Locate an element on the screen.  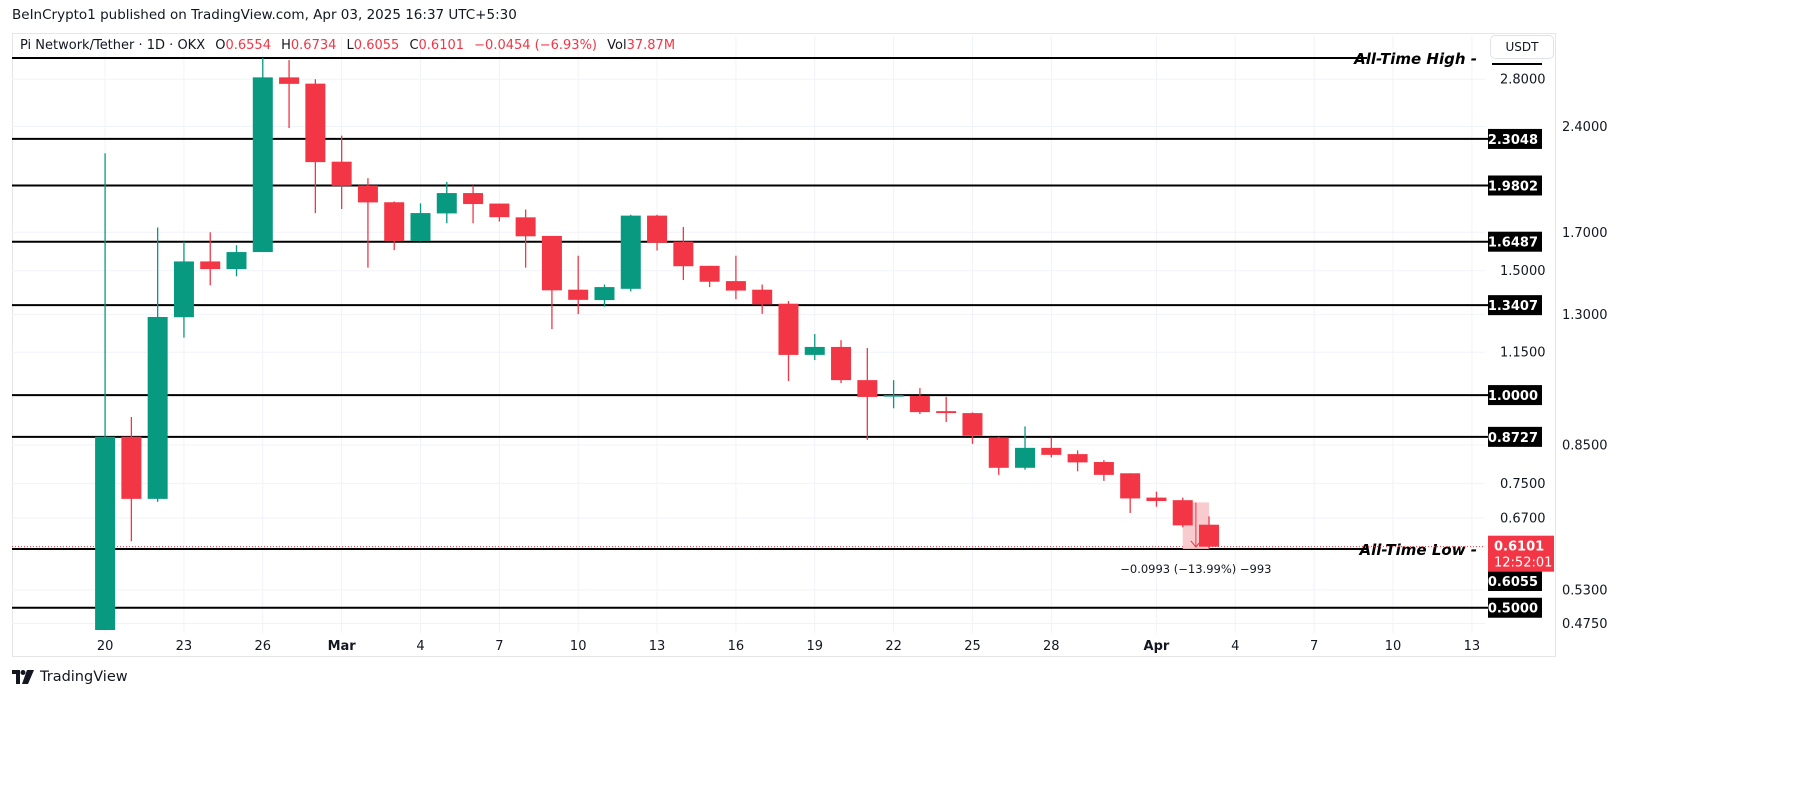
level-line: 0.8727 is located at coordinates (777, 436).